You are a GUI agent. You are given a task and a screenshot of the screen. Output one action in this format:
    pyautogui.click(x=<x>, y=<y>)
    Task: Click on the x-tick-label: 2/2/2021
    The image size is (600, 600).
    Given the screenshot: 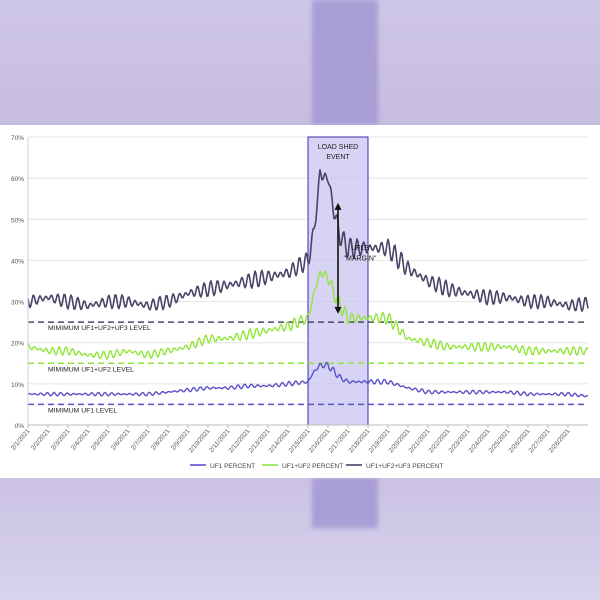 What is the action you would take?
    pyautogui.click(x=41, y=439)
    